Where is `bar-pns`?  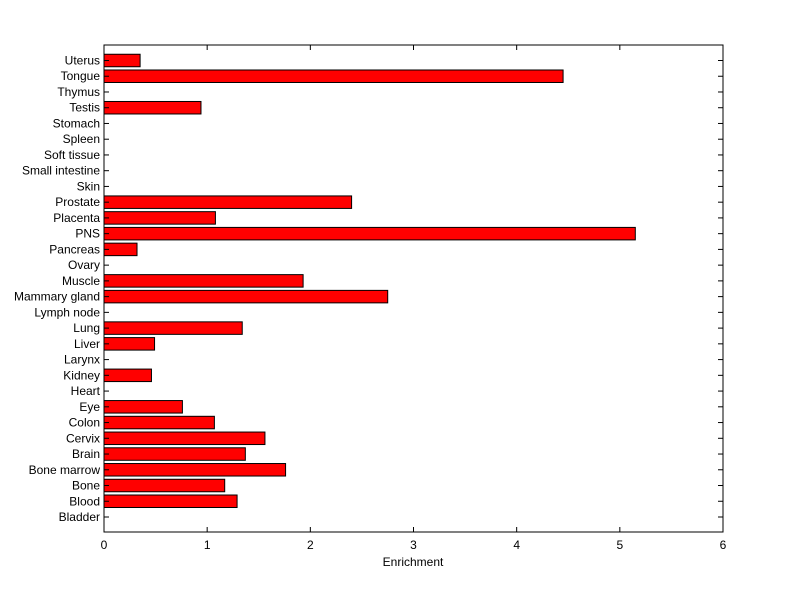
bar-pns is located at coordinates (369, 233).